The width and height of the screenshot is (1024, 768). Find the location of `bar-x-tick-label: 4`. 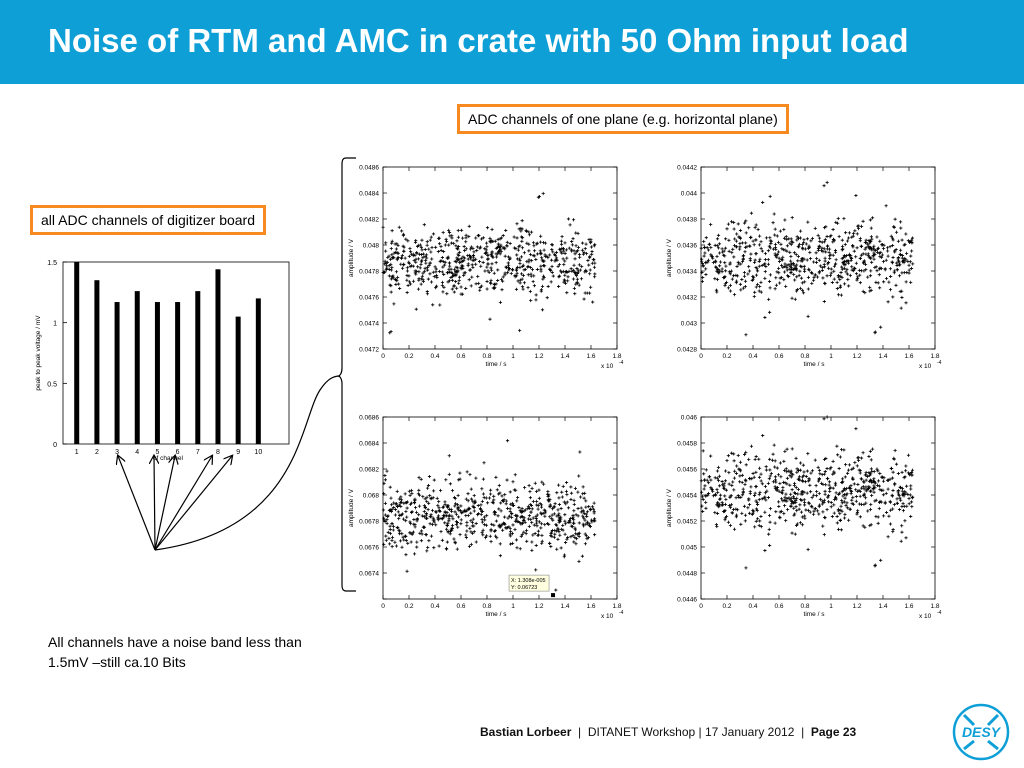

bar-x-tick-label: 4 is located at coordinates (137, 452).